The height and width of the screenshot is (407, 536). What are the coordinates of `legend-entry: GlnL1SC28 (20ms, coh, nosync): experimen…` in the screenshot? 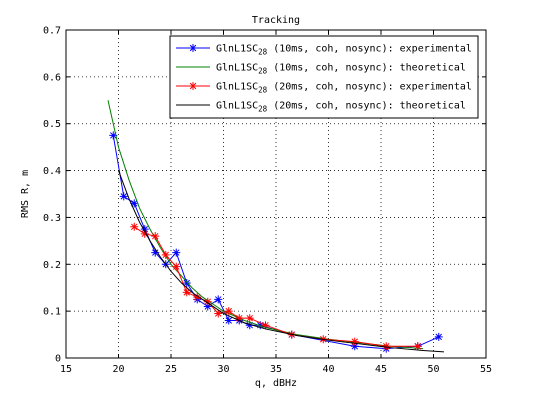 It's located at (324, 88).